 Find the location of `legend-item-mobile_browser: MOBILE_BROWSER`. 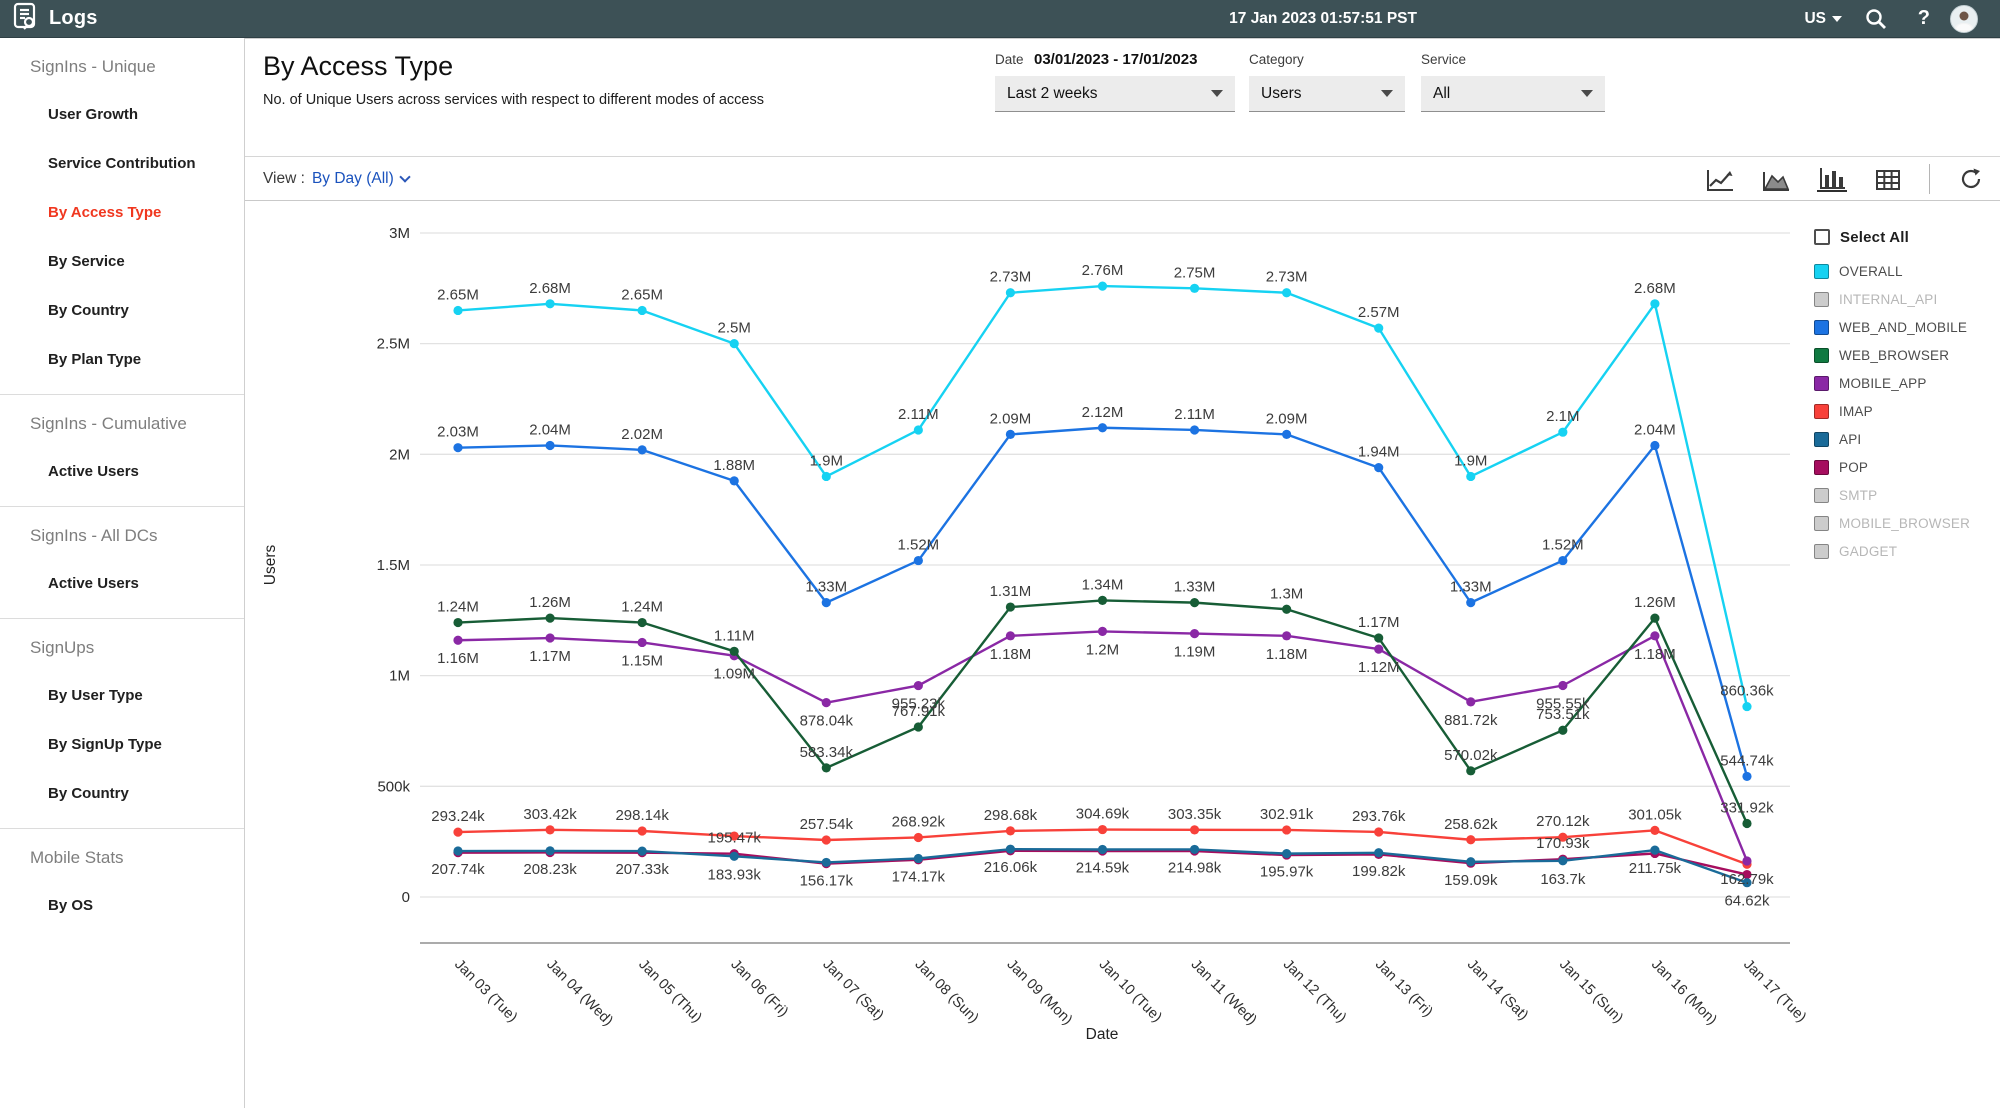

legend-item-mobile_browser: MOBILE_BROWSER is located at coordinates (1904, 523).